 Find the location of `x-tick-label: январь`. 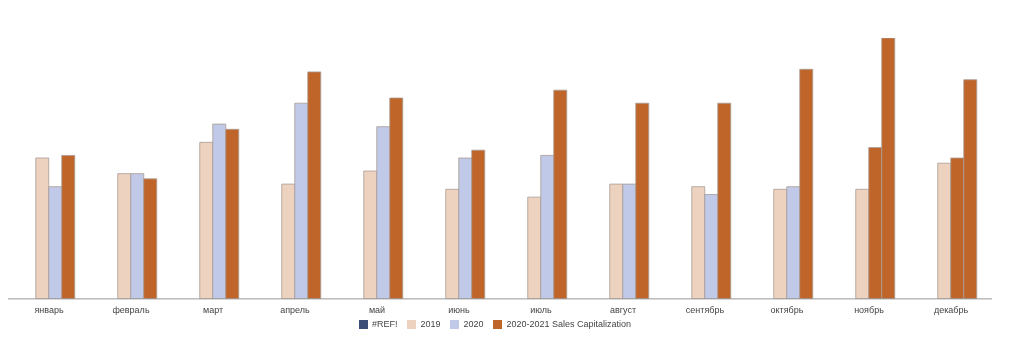

x-tick-label: январь is located at coordinates (49, 310).